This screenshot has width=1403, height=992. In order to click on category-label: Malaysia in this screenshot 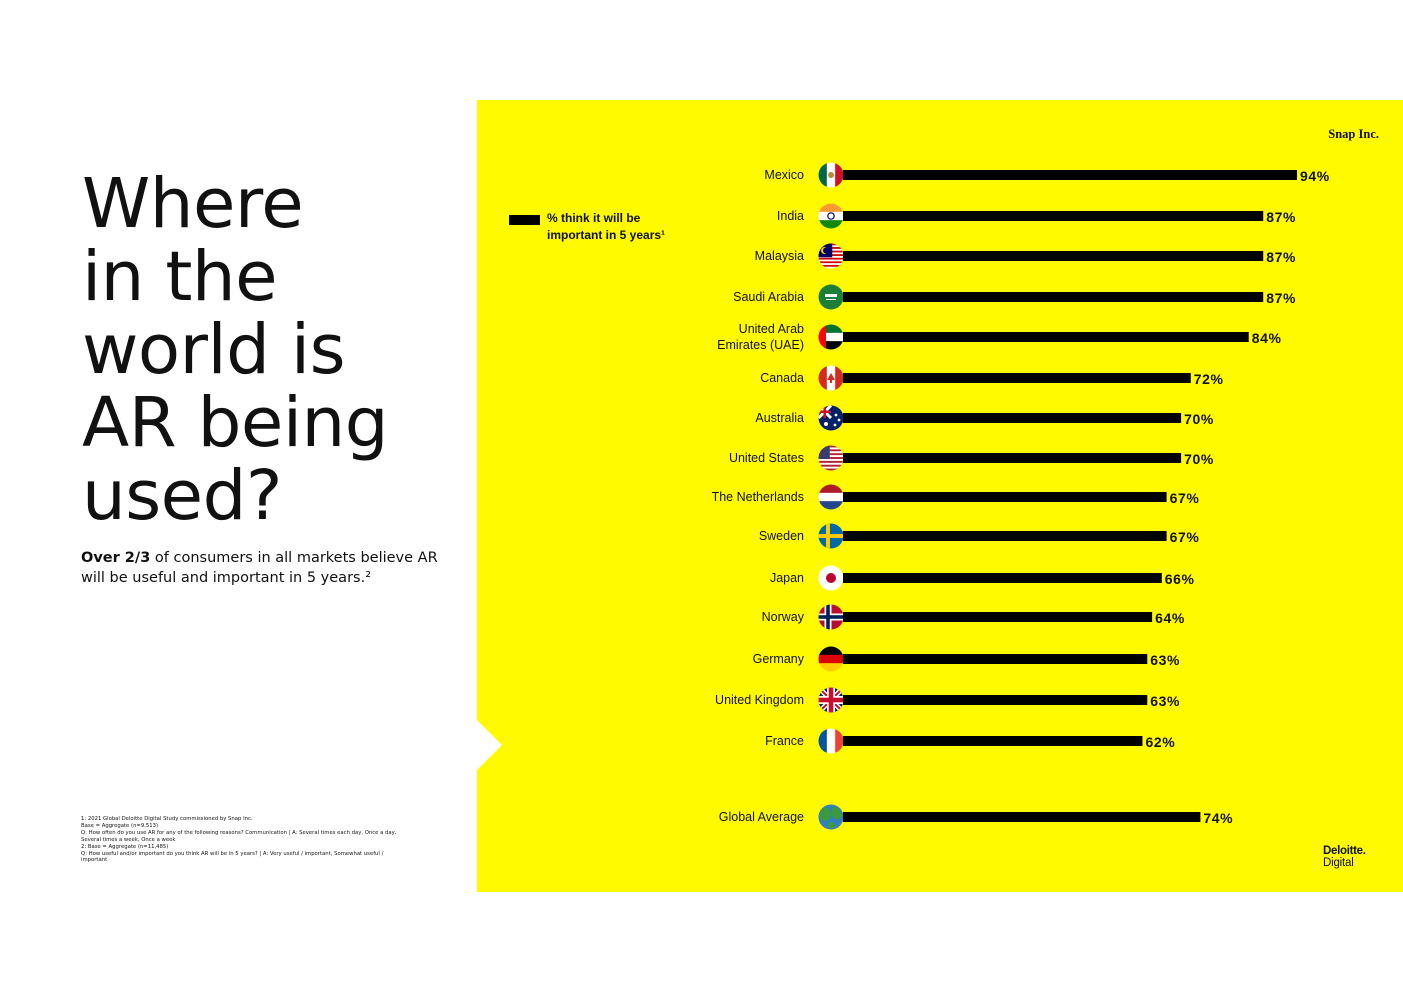, I will do `click(779, 256)`.